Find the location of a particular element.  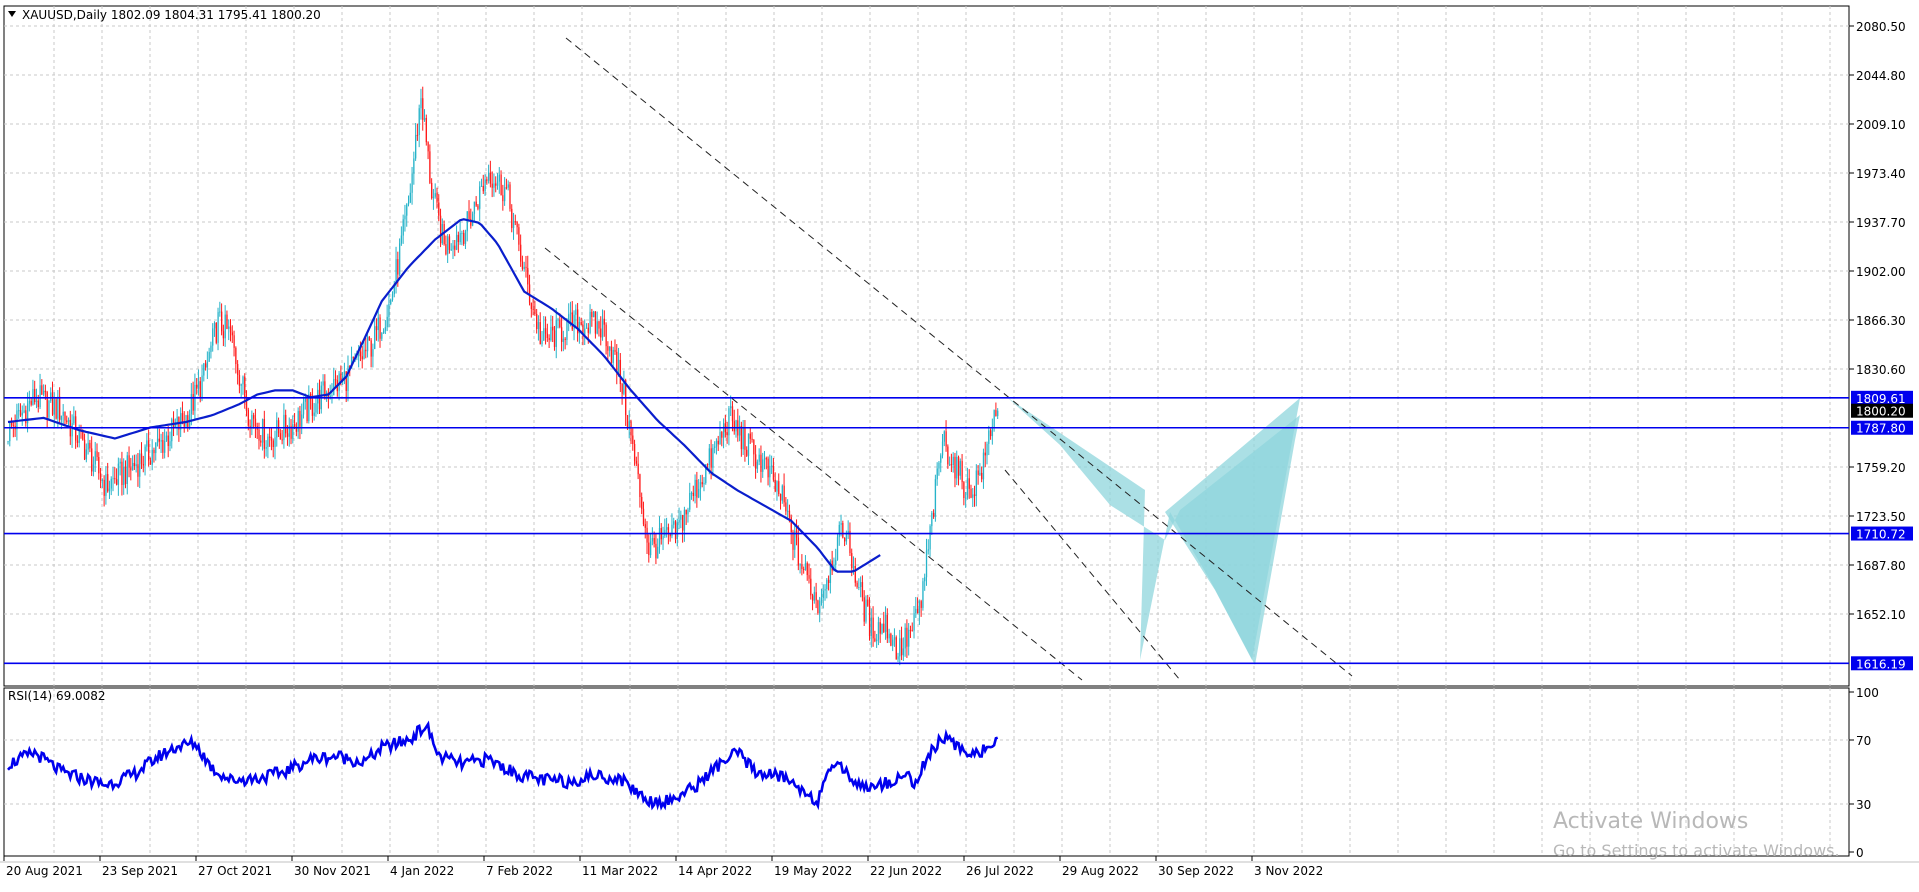

time-tick-label: 29 Aug 2022 is located at coordinates (1100, 871).